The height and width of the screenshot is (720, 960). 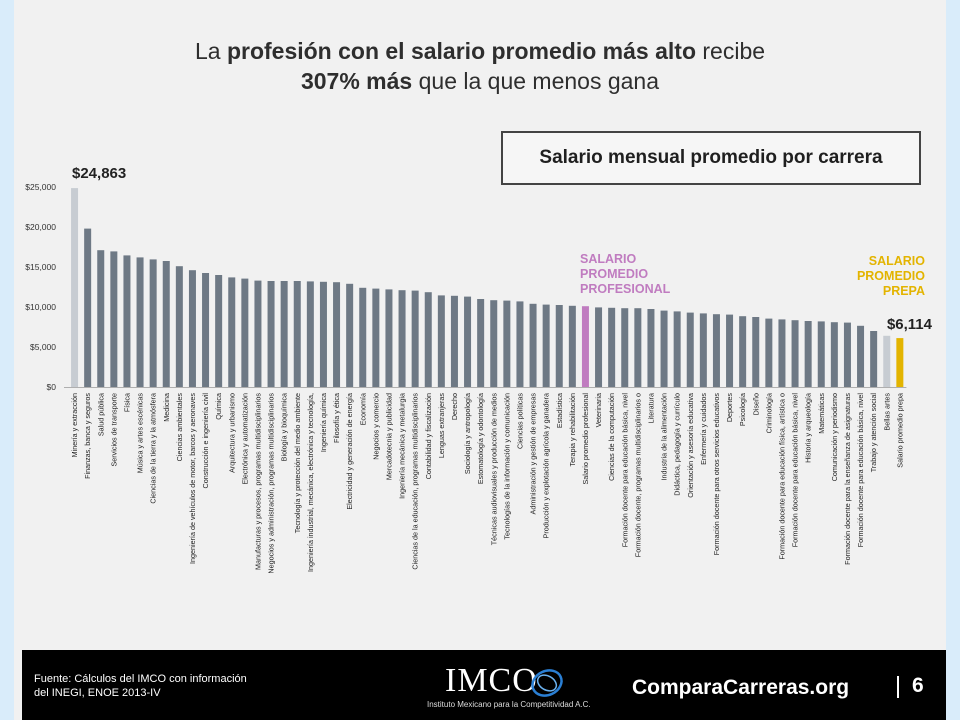 What do you see at coordinates (284, 427) in the screenshot?
I see `x-tick-label: Biología y bioquímica` at bounding box center [284, 427].